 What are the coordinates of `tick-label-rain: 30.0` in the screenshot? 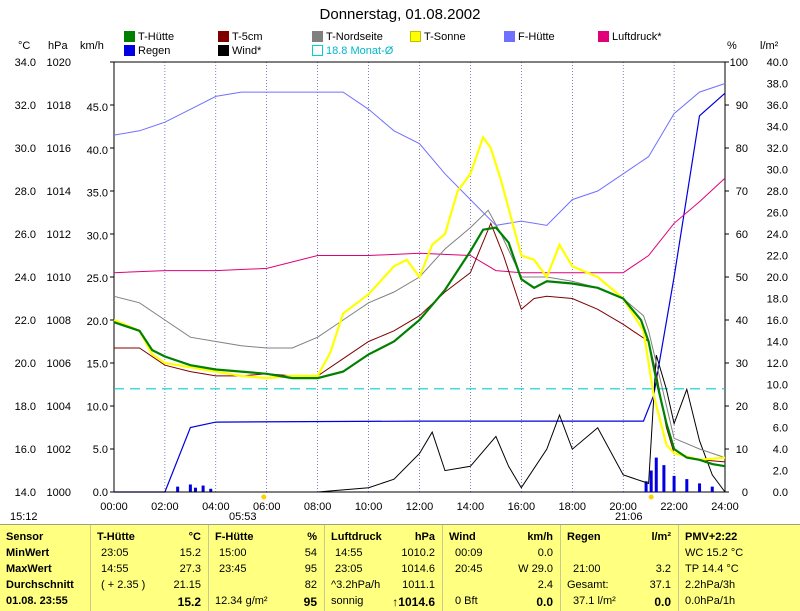 It's located at (777, 171).